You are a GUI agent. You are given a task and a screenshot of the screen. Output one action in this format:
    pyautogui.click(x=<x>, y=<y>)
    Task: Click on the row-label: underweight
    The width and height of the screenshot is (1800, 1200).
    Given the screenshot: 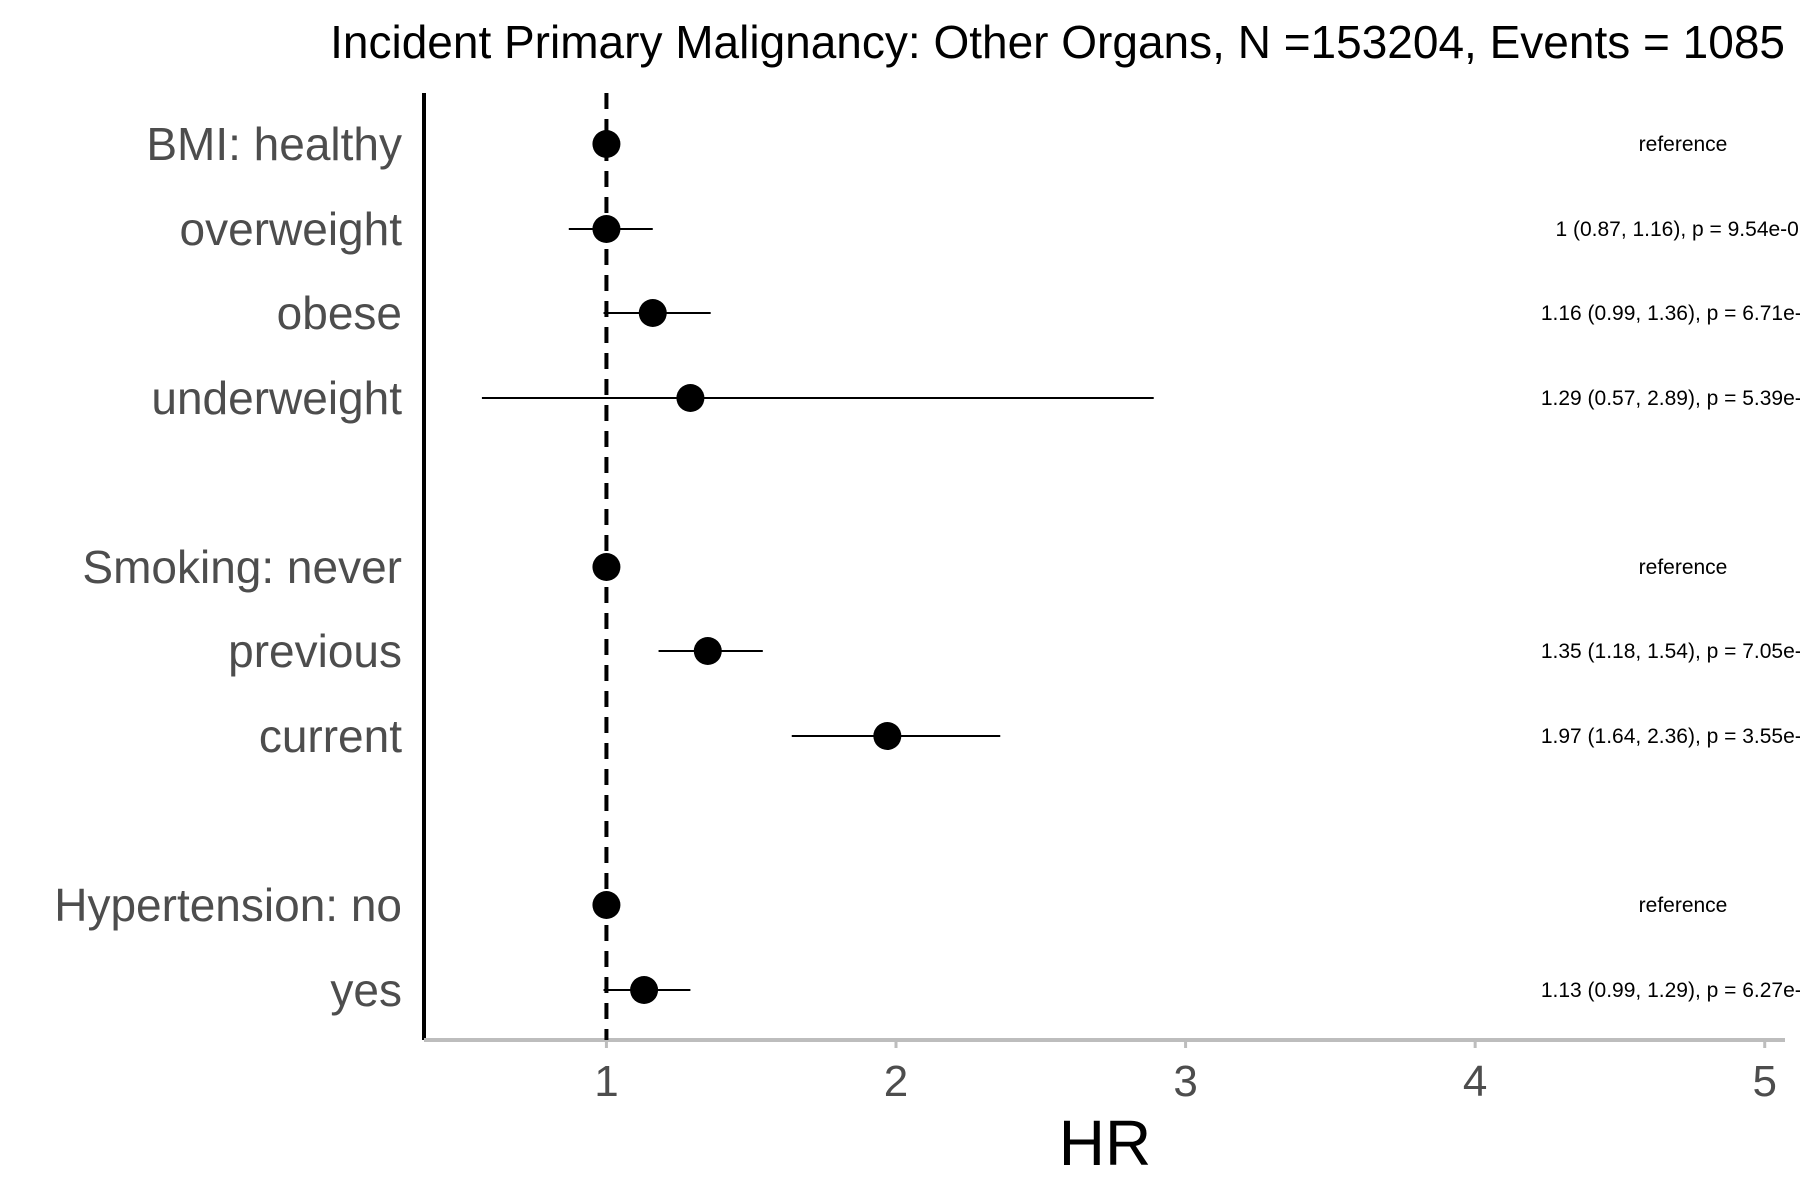 What is the action you would take?
    pyautogui.click(x=276, y=398)
    